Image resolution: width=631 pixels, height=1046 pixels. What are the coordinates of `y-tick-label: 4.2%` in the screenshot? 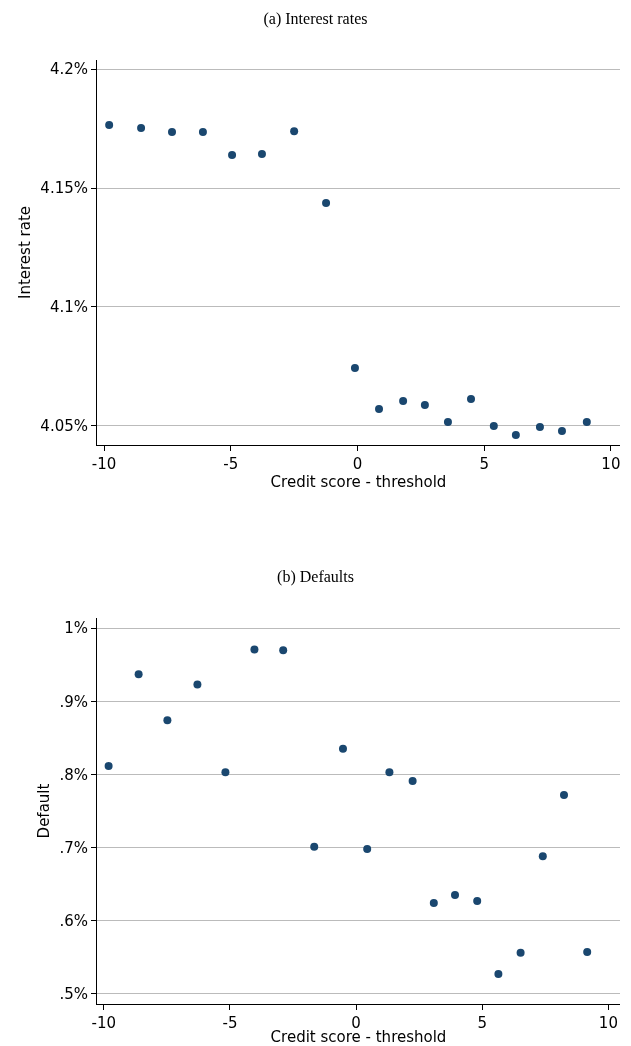 It's located at (68, 69).